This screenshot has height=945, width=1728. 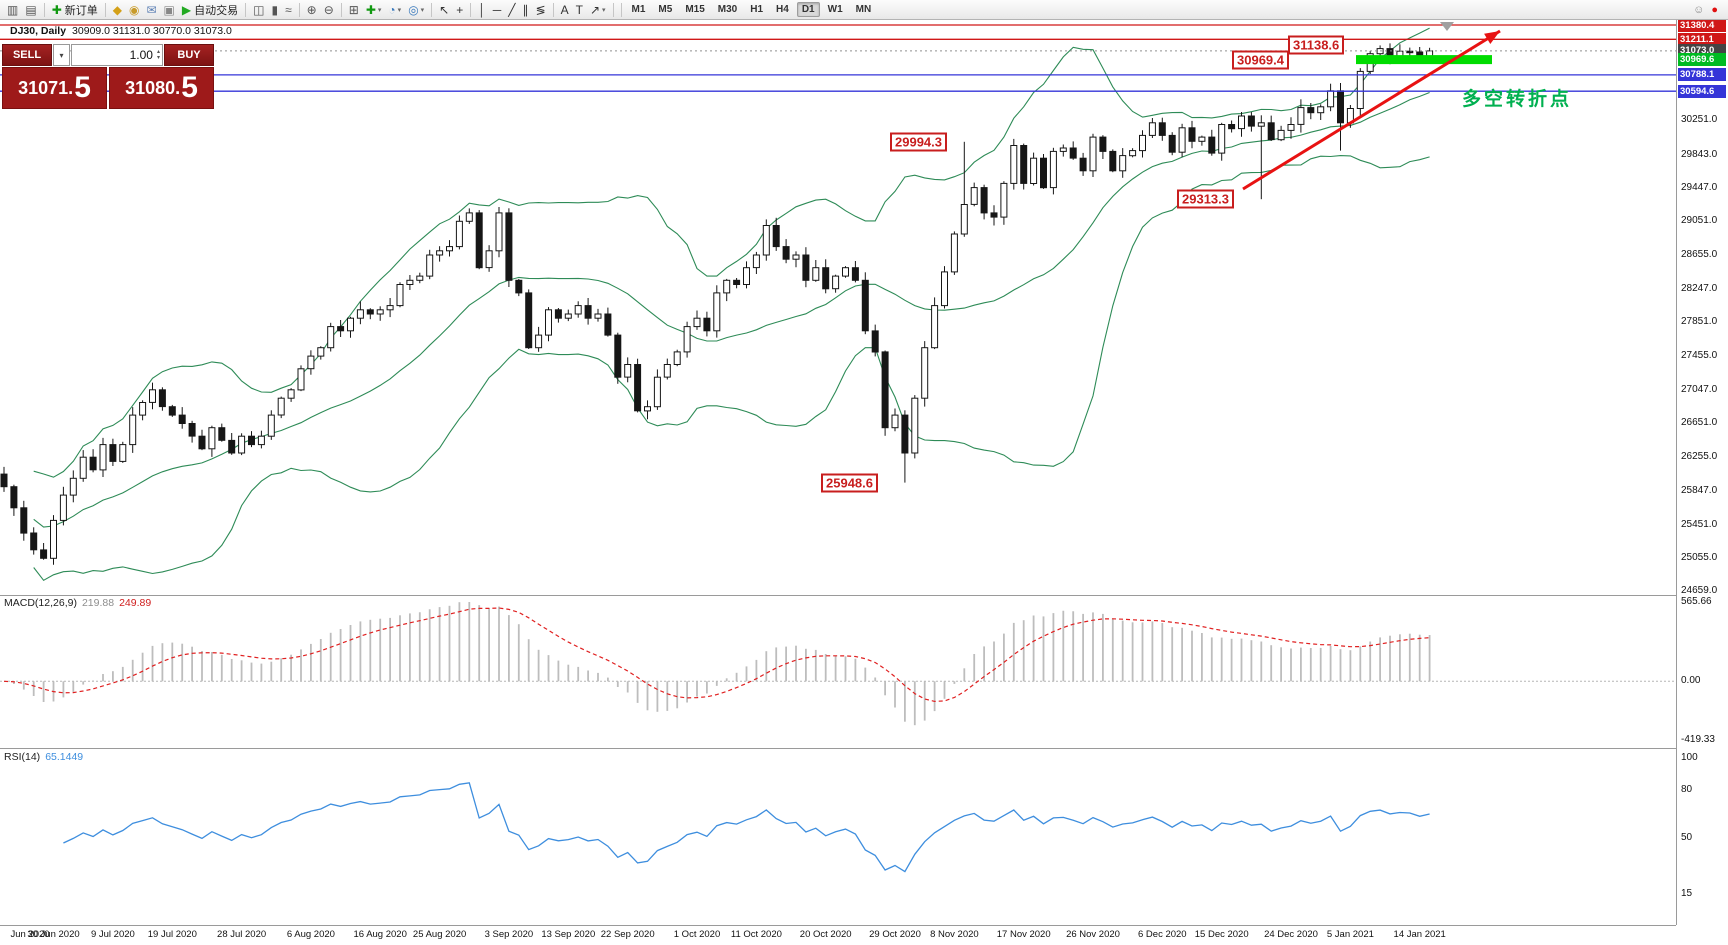 What do you see at coordinates (27, 55) in the screenshot?
I see `sell-button: SELL` at bounding box center [27, 55].